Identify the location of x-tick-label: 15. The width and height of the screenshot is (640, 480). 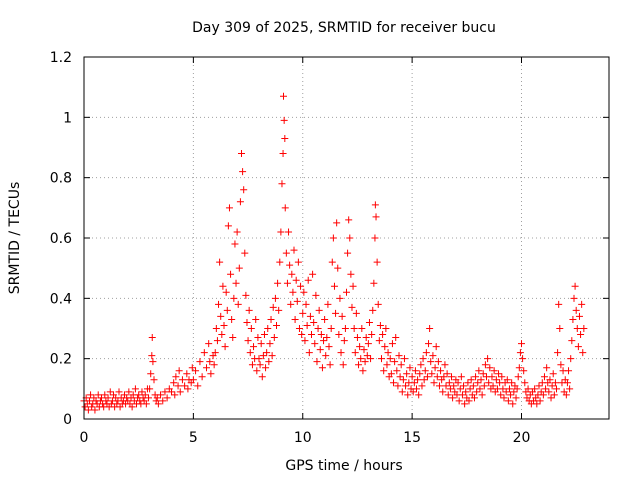
(412, 438).